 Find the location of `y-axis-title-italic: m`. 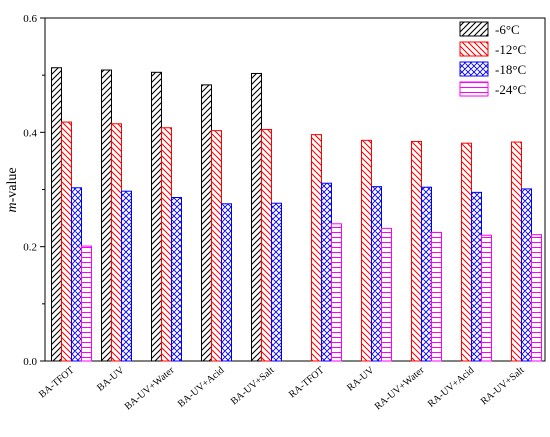

y-axis-title-italic: m is located at coordinates (12, 207).